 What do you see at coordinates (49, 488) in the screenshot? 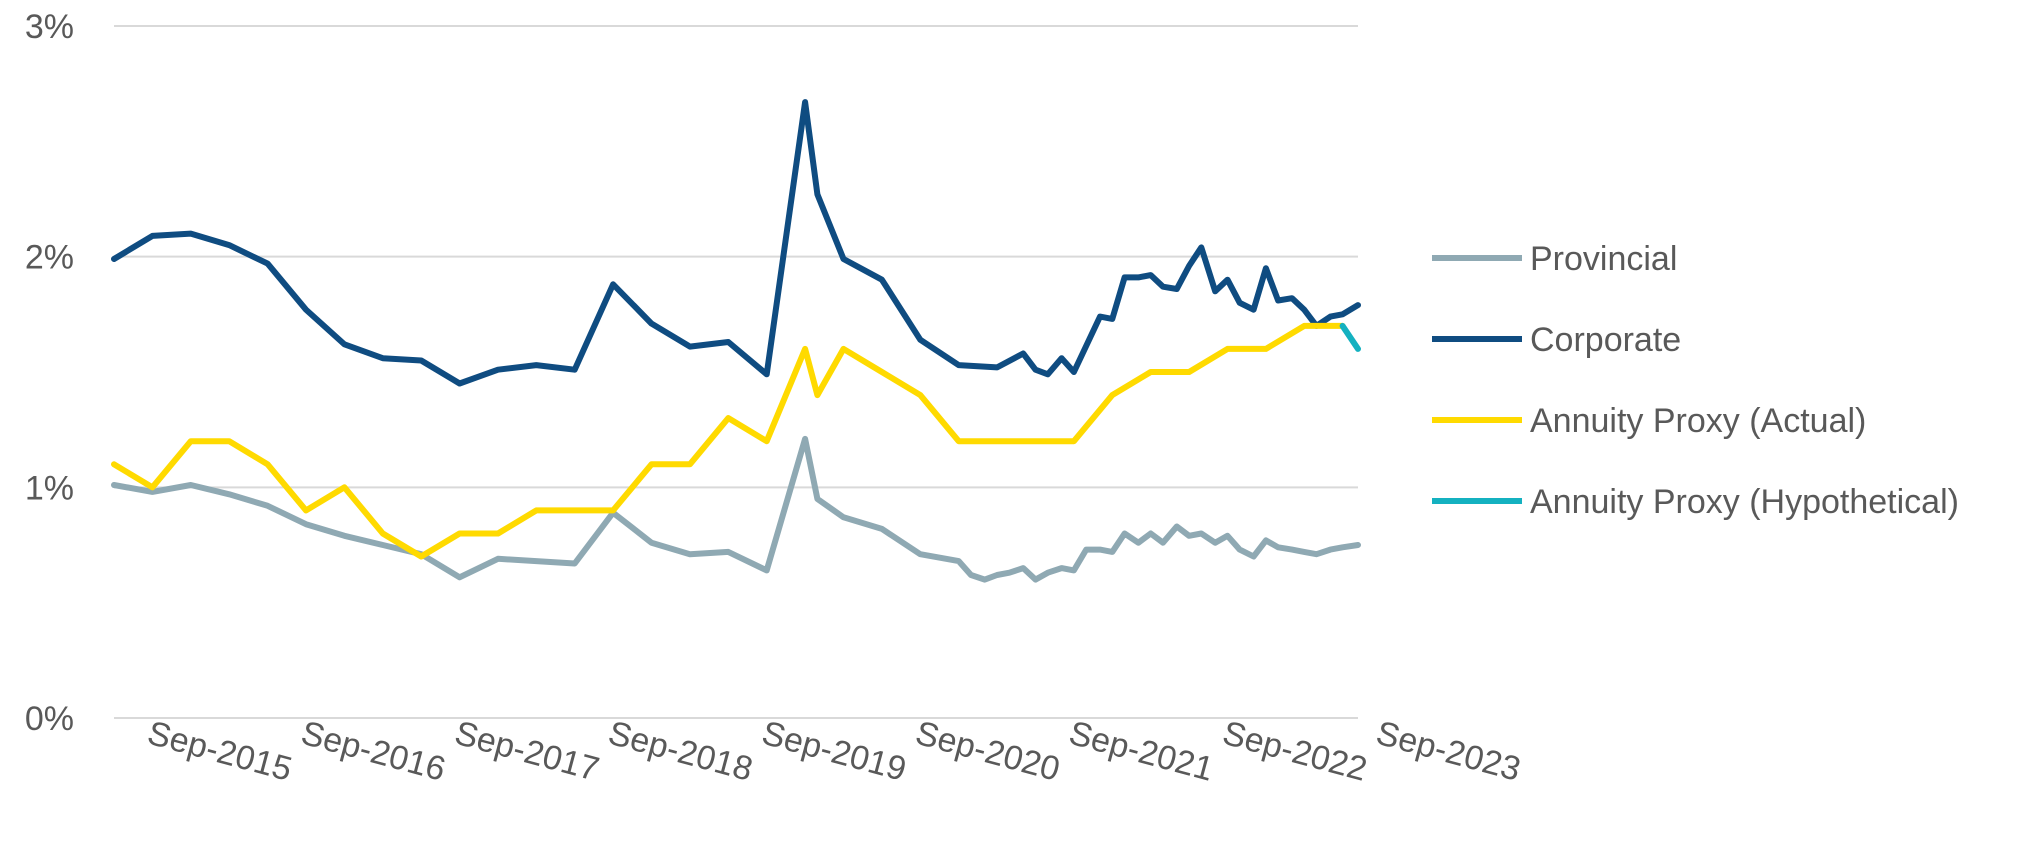
I see `y-tick-label: 1%` at bounding box center [49, 488].